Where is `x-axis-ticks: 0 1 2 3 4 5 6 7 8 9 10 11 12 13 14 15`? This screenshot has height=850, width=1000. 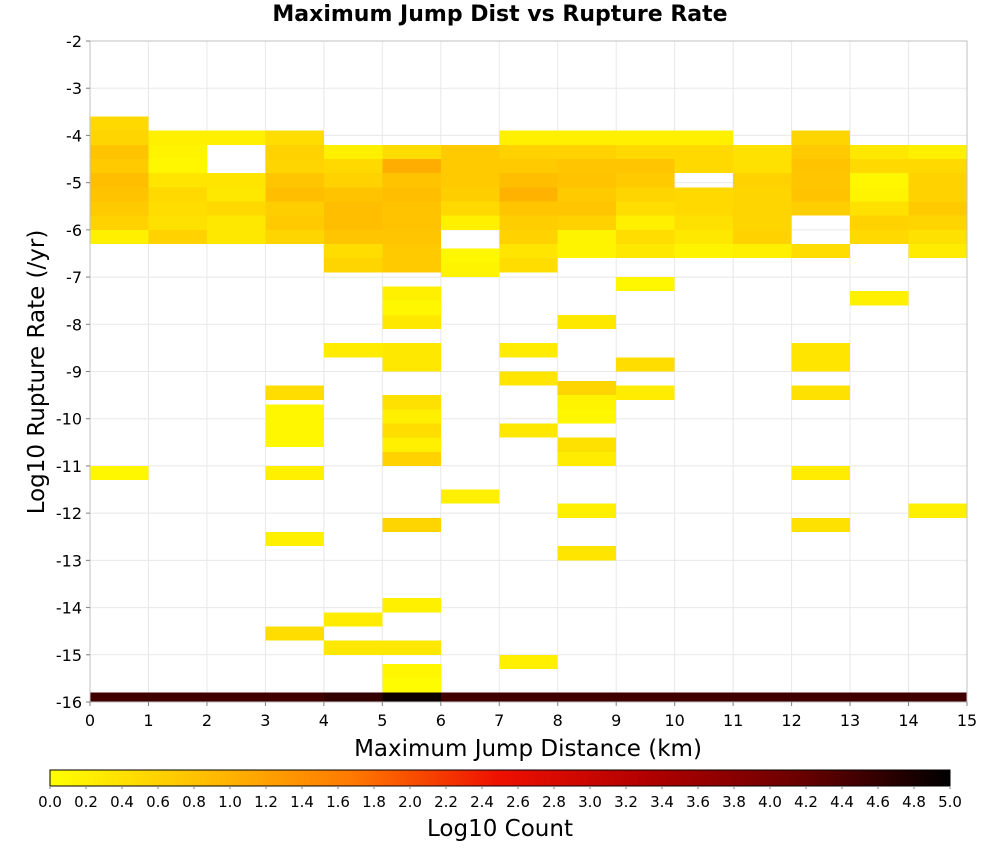 x-axis-ticks: 0 1 2 3 4 5 6 7 8 9 10 11 12 13 14 15 is located at coordinates (531, 716).